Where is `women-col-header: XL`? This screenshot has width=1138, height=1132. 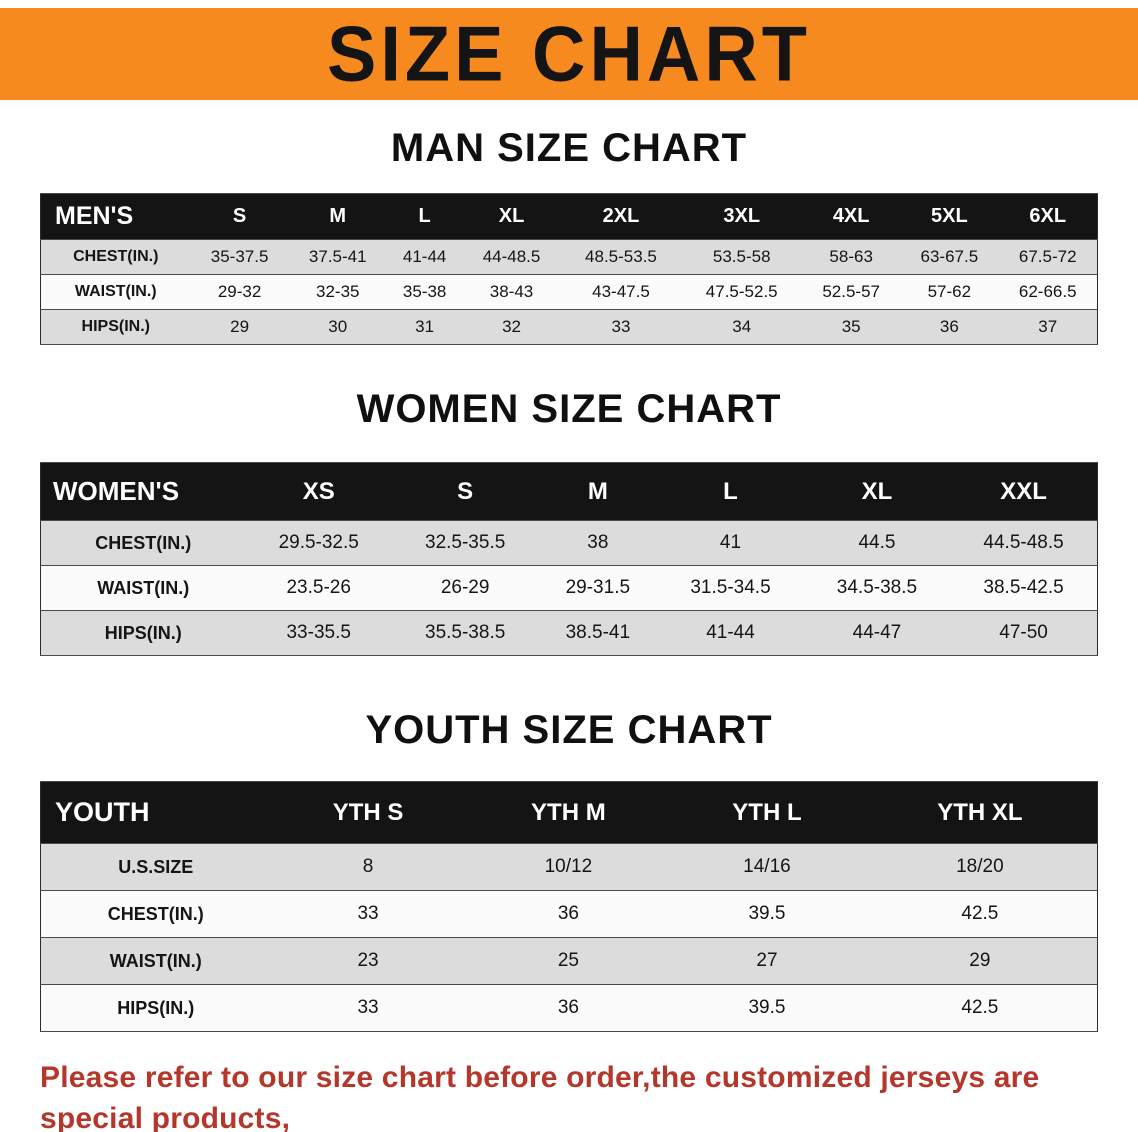
women-col-header: XL is located at coordinates (877, 491).